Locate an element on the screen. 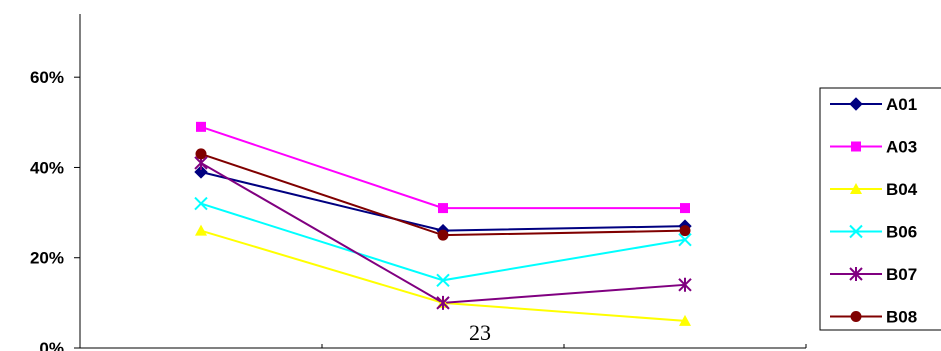 Image resolution: width=941 pixels, height=351 pixels. legend-label-b07: B07 is located at coordinates (901, 274).